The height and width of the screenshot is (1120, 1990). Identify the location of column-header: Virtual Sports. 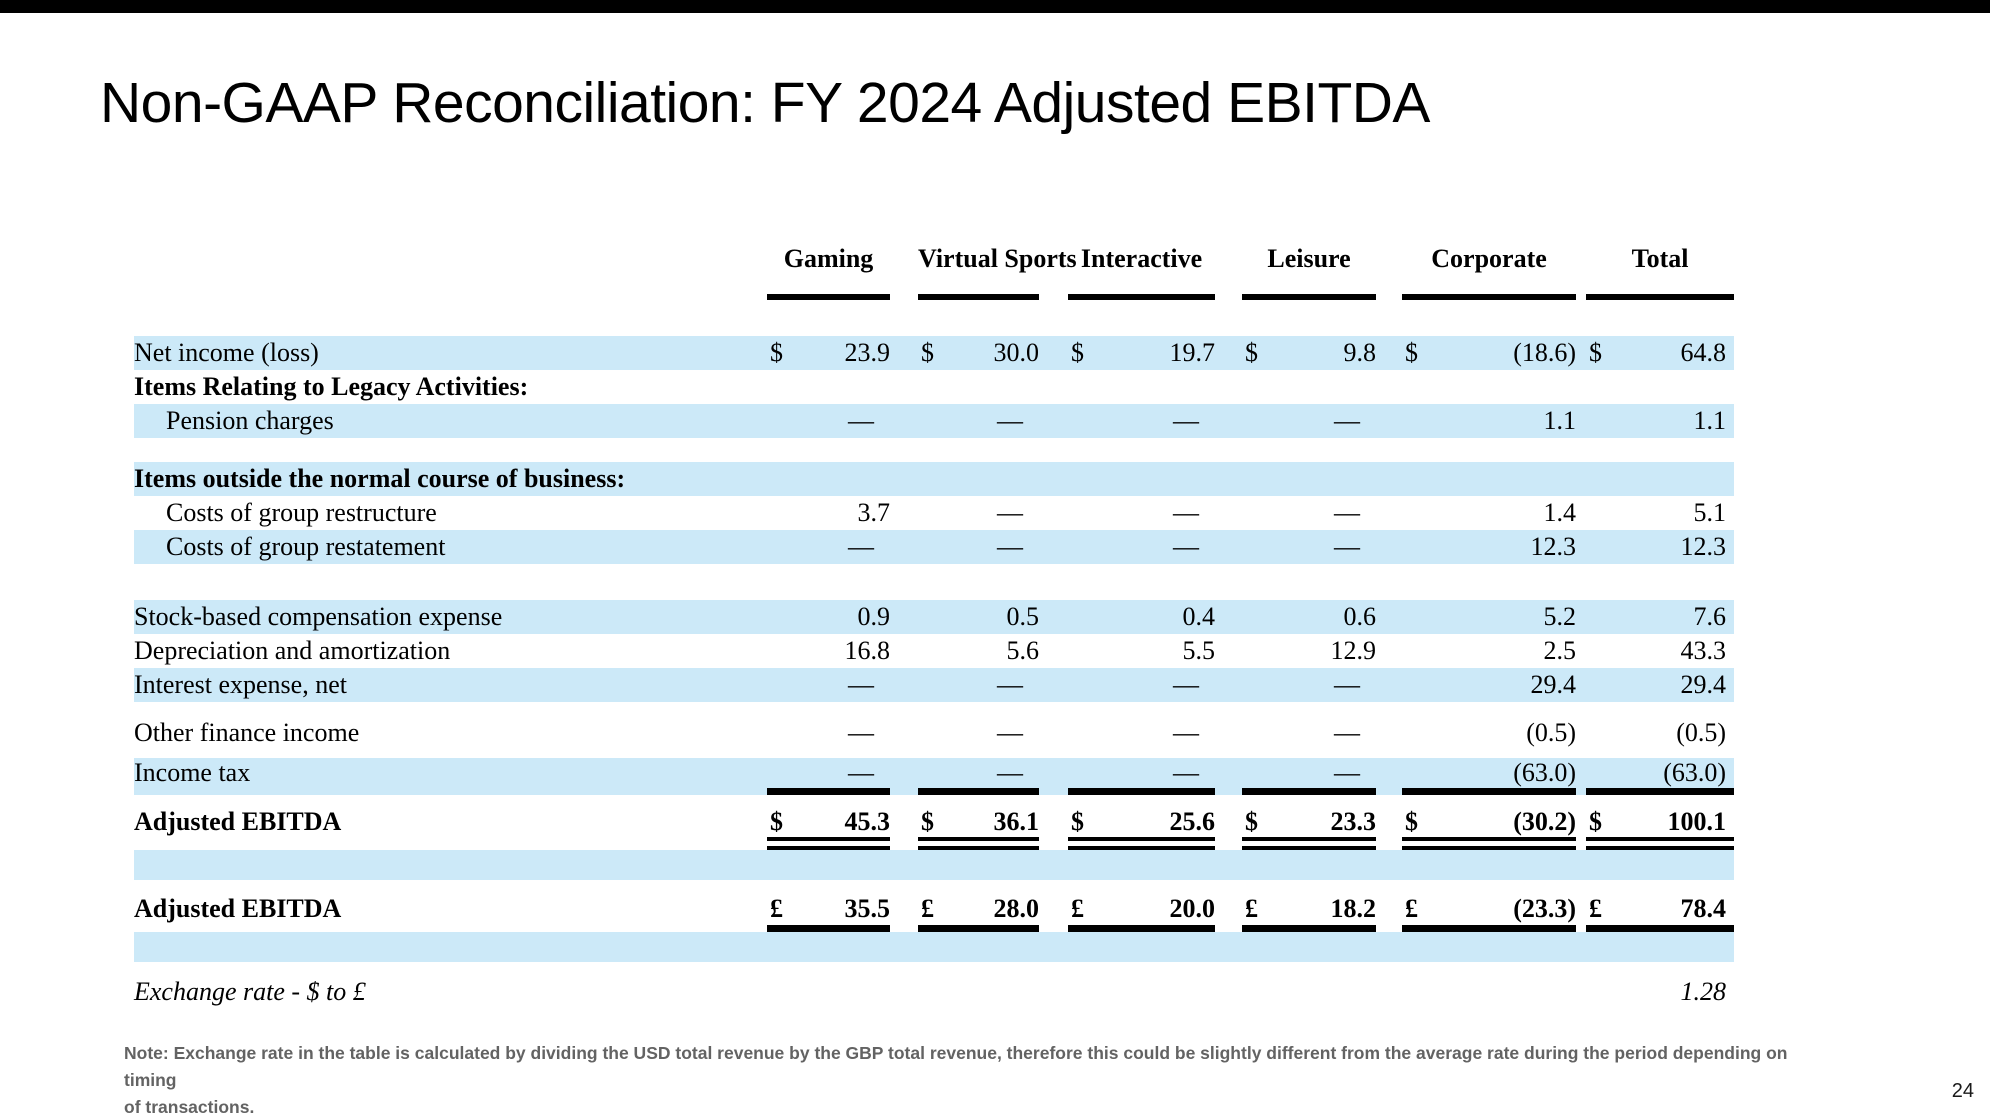
(997, 262).